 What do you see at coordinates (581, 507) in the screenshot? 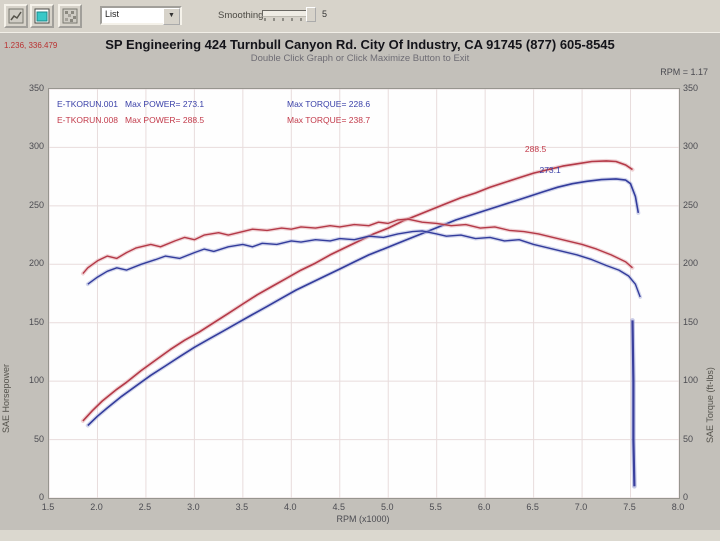
I see `x-tick-label: 7.0` at bounding box center [581, 507].